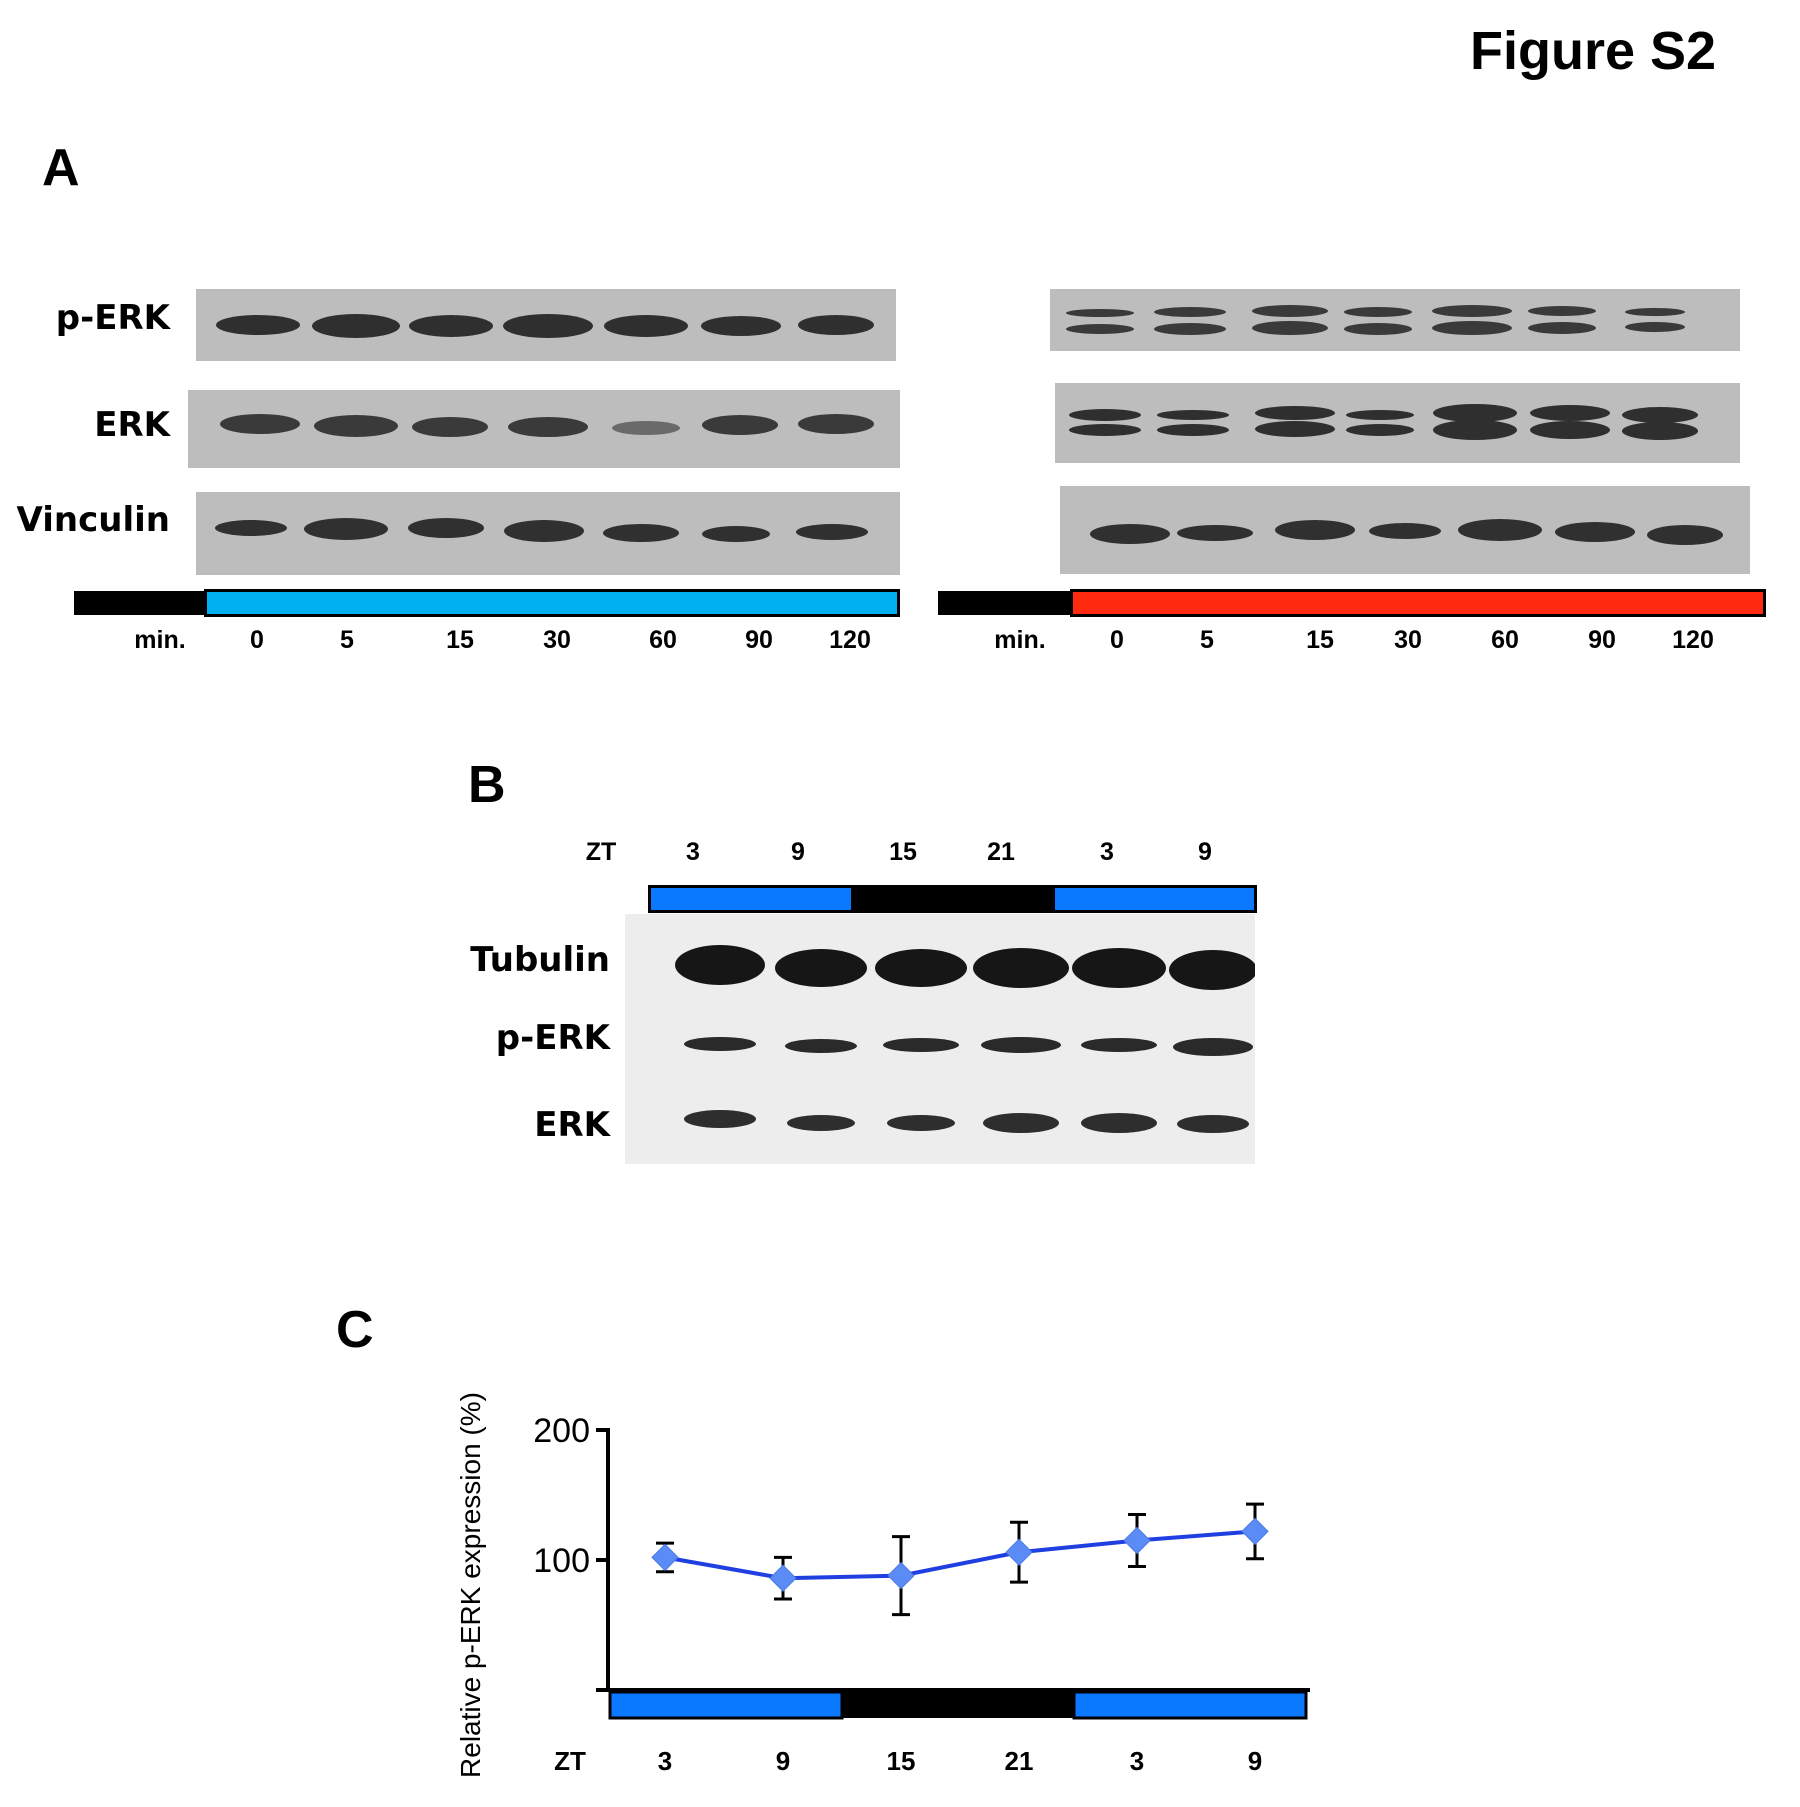 This screenshot has width=1800, height=1807. What do you see at coordinates (1693, 640) in the screenshot?
I see `panel-a-right-tick: 120` at bounding box center [1693, 640].